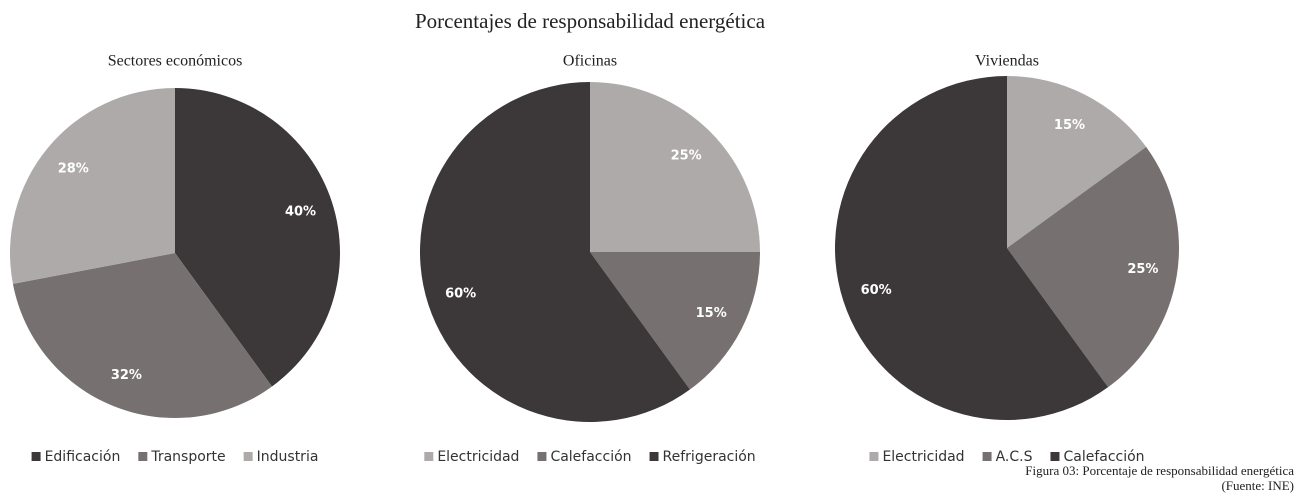  Describe the element at coordinates (1014, 457) in the screenshot. I see `legend-label: A.C.S` at that location.